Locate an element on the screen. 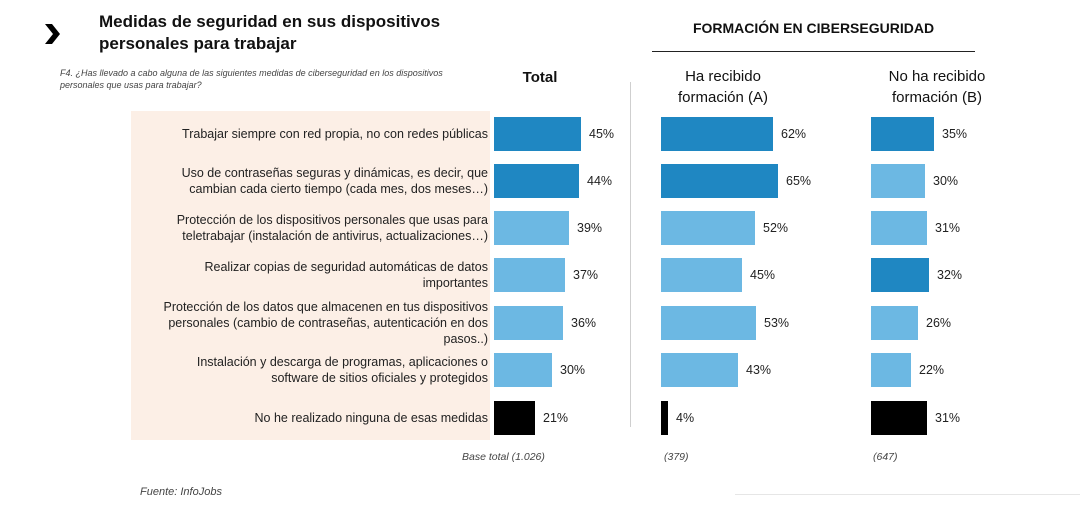  column-header-total: Total is located at coordinates (540, 77).